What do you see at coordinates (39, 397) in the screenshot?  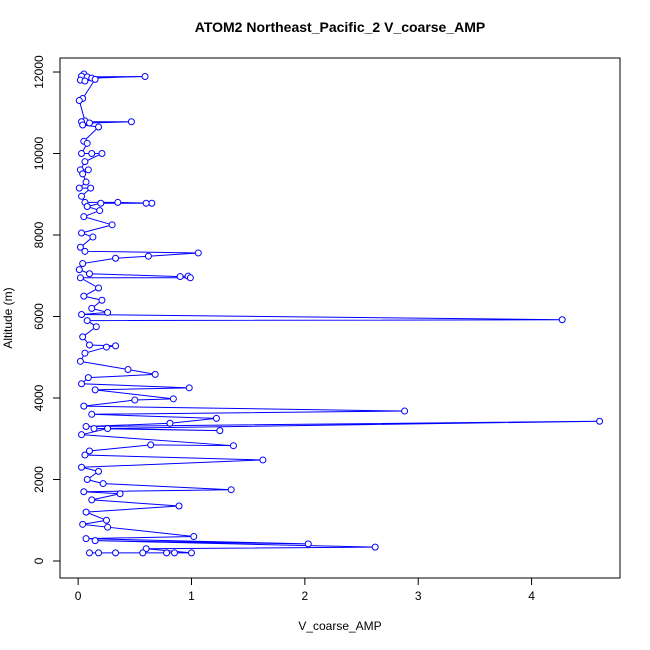 I see `y-tick-label: 4000` at bounding box center [39, 397].